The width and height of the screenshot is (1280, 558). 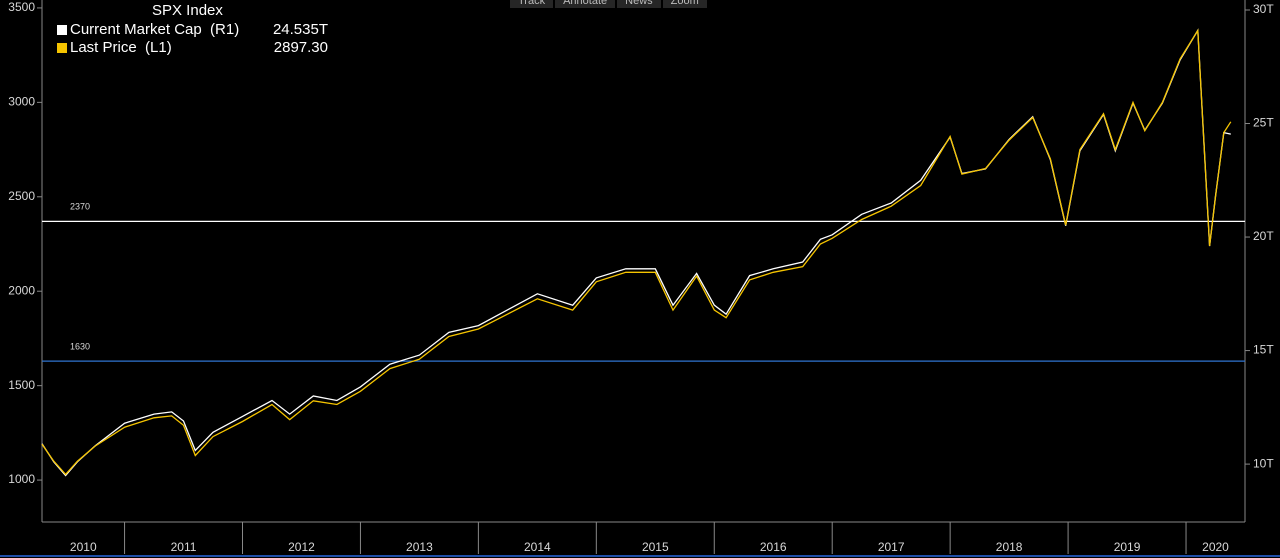 I want to click on chart-title: SPX Index, so click(x=187, y=10).